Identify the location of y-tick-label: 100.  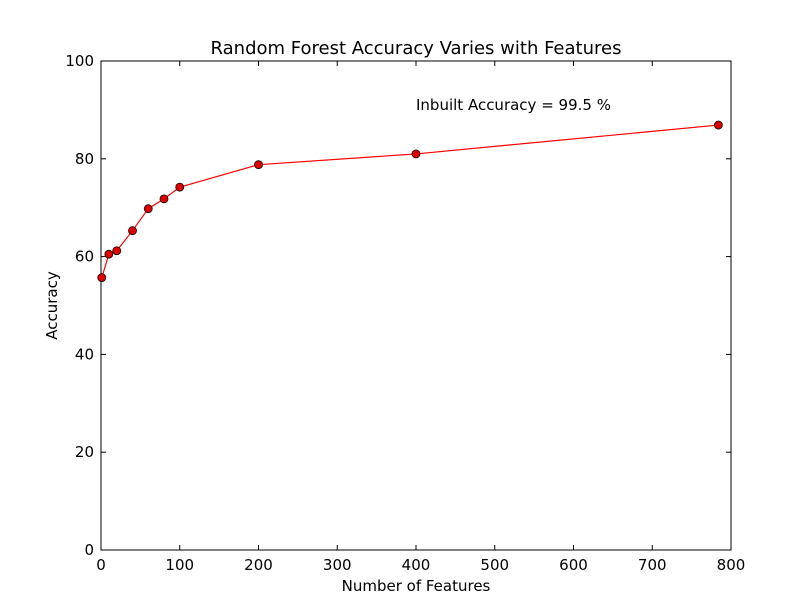
(79, 61).